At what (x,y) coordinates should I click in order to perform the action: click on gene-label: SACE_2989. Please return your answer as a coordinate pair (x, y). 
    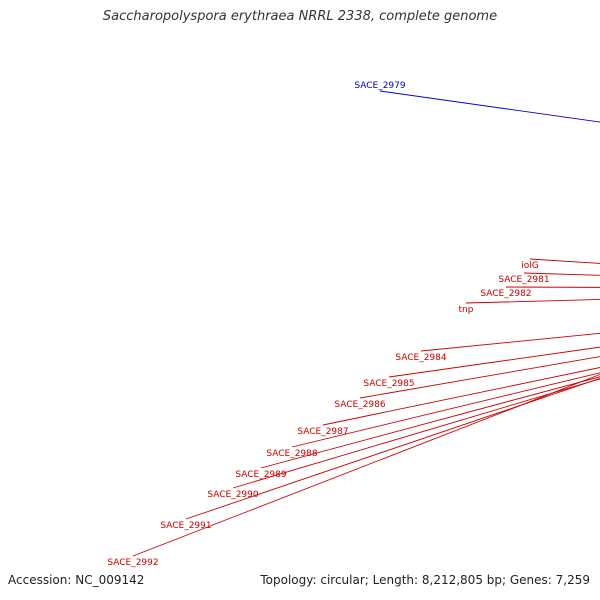
    Looking at the image, I should click on (261, 475).